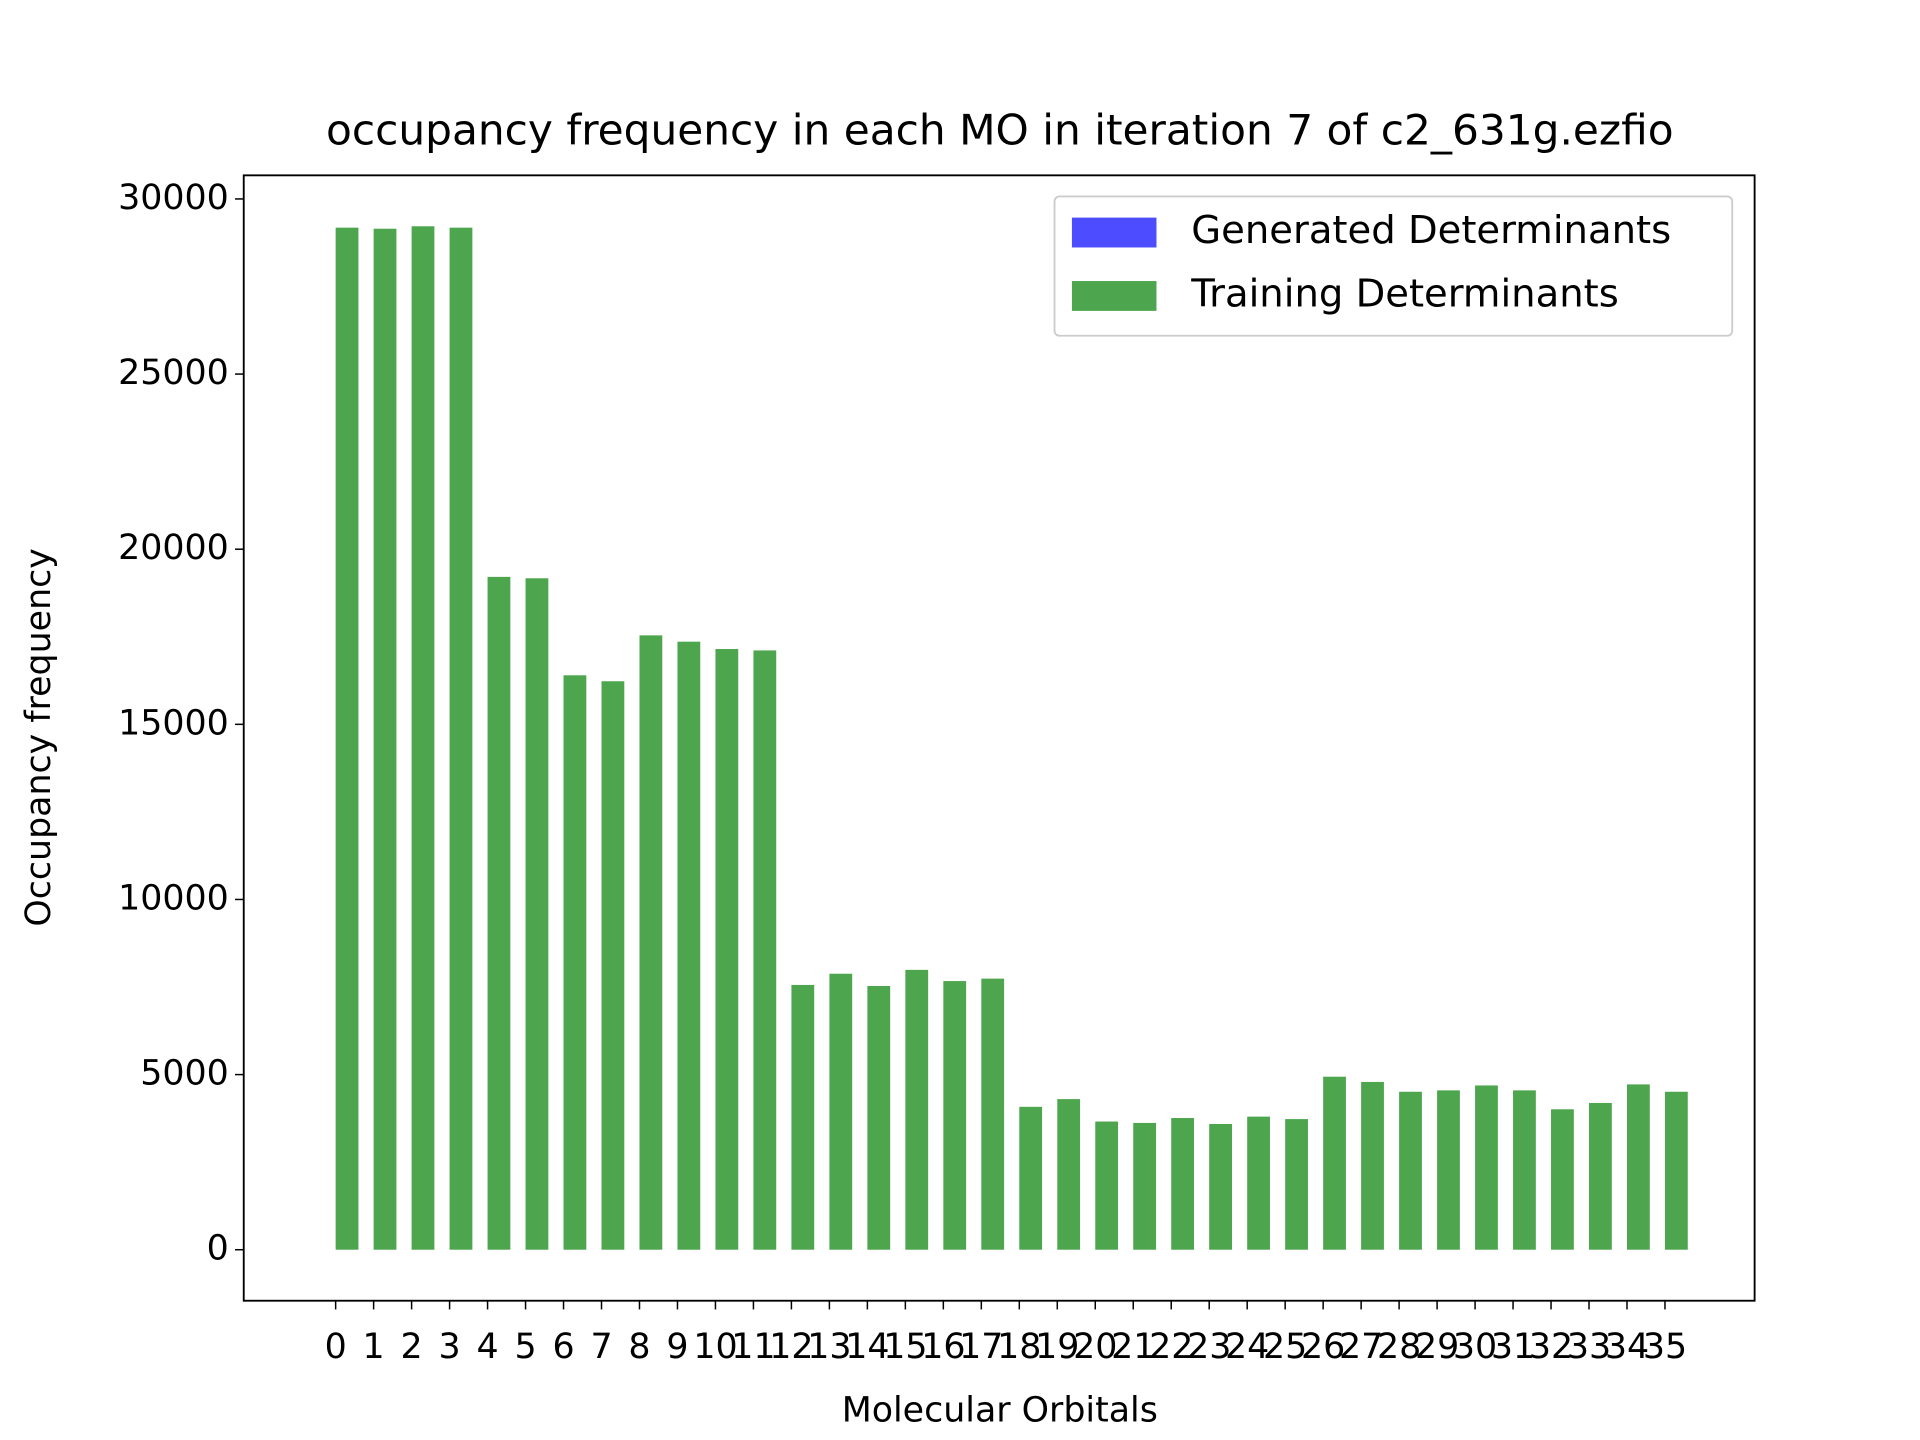 This screenshot has height=1440, width=1920. Describe the element at coordinates (1000, 1410) in the screenshot. I see `x-axis-label: Molecular Orbitals` at that location.